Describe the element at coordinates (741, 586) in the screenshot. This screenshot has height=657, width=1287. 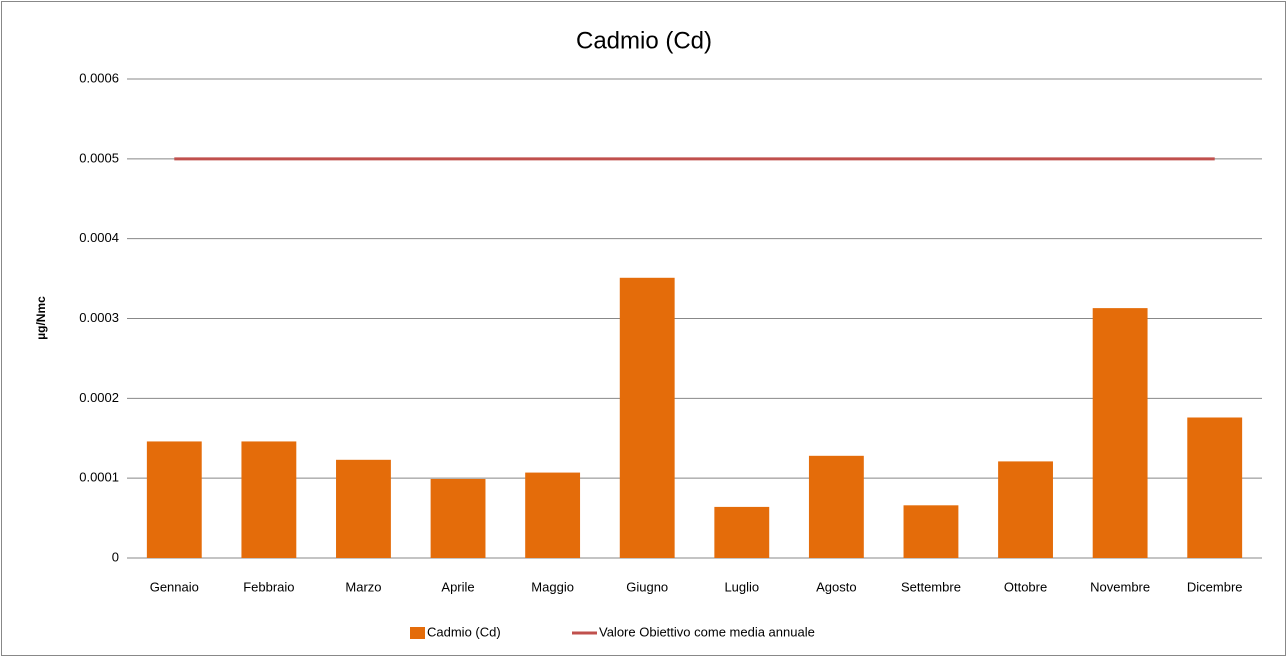
I see `x-tick-label: Luglio` at that location.